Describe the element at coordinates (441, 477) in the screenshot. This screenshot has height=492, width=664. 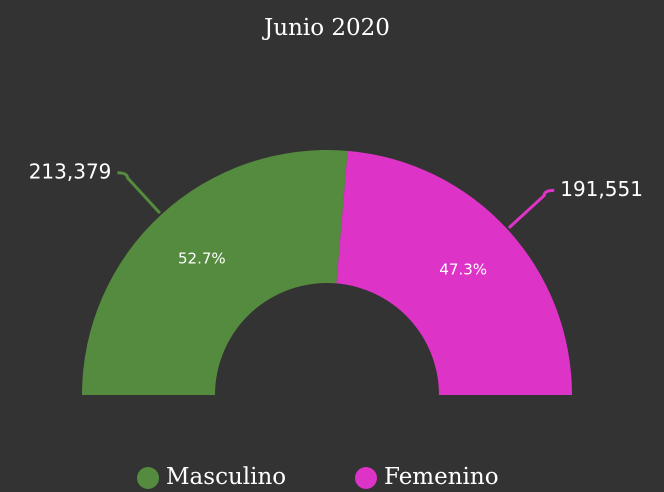
I see `legend-label: Femenino` at that location.